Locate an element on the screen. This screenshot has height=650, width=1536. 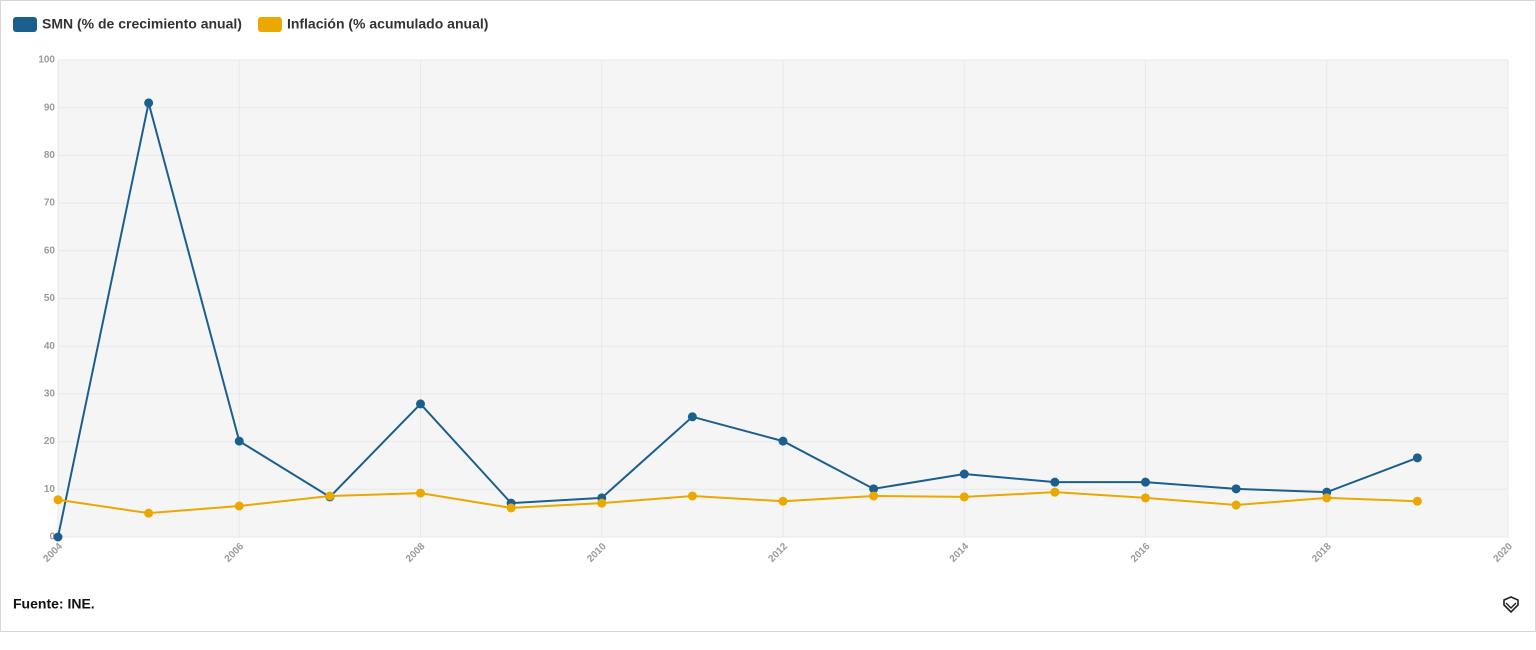
x-tick-label: 2004 is located at coordinates (53, 553).